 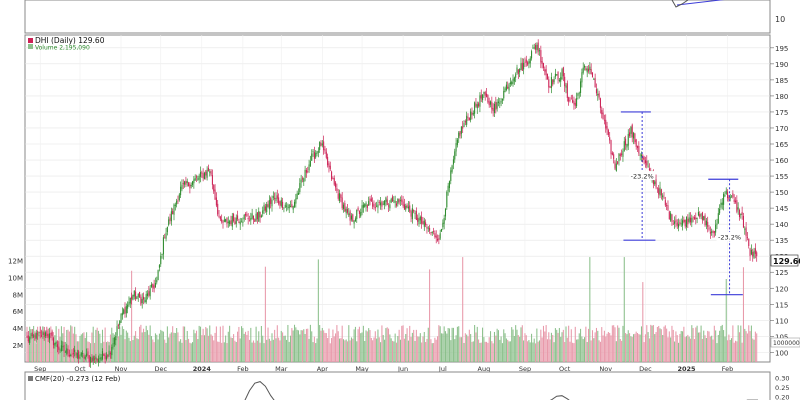 I want to click on cmf-panel: CMF(20) -0.273 (12 Feb) 0.300.250.20, so click(x=406, y=385).